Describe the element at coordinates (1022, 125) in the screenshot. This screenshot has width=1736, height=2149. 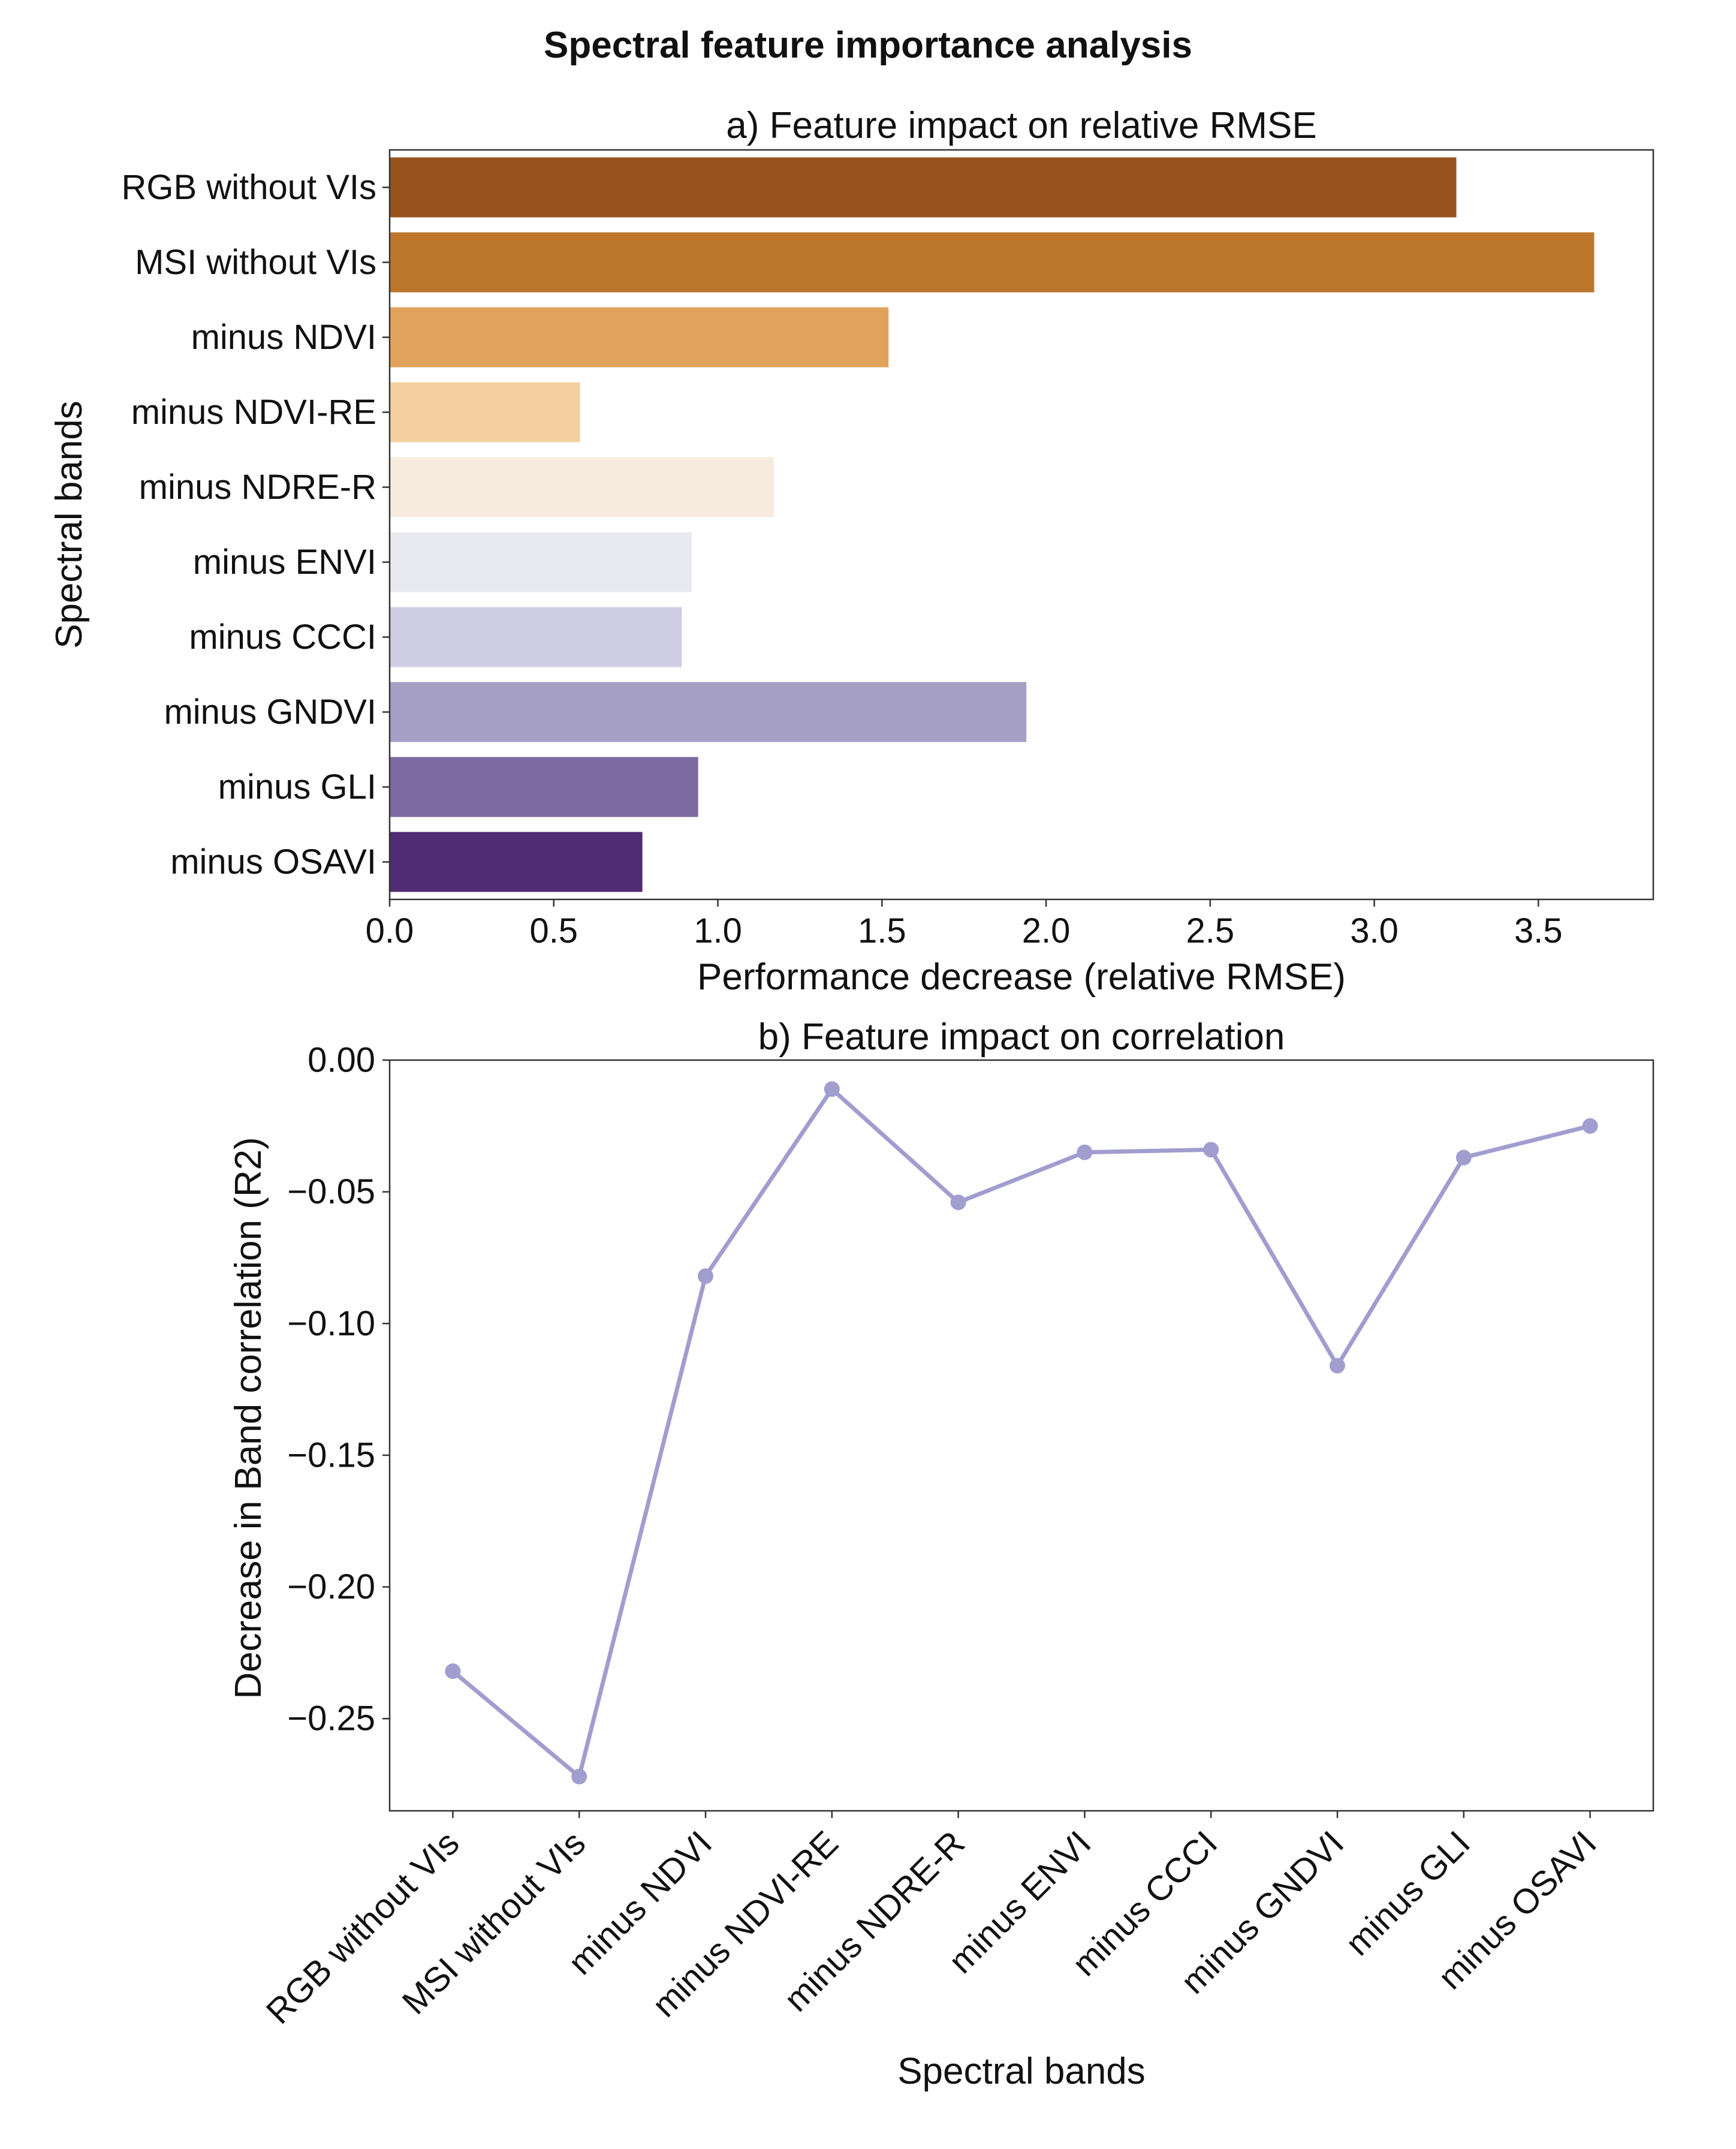
I see `bar-chart-title: a) Feature impact on relative RMSE` at that location.